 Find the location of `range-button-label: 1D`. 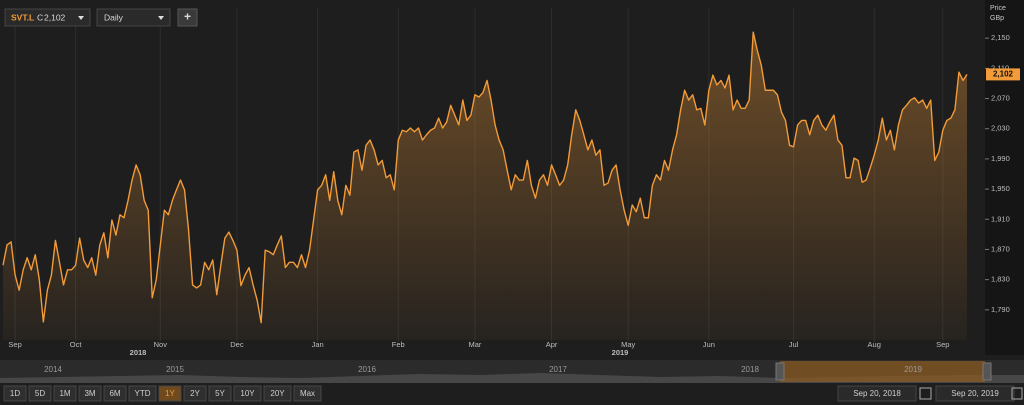

range-button-label: 1D is located at coordinates (15, 393).